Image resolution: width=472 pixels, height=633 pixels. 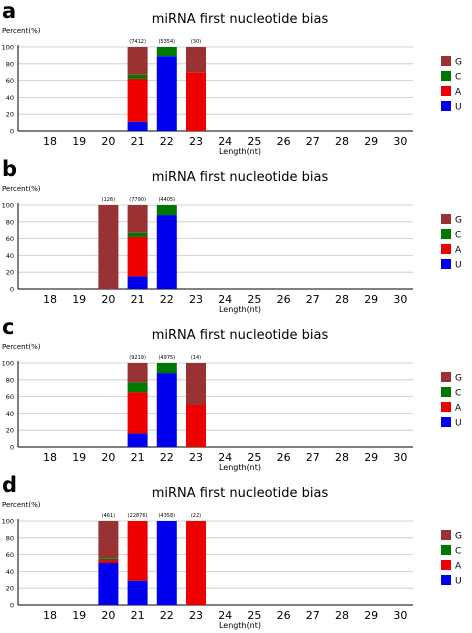 What do you see at coordinates (166, 358) in the screenshot?
I see `count-label: (4975)` at bounding box center [166, 358].